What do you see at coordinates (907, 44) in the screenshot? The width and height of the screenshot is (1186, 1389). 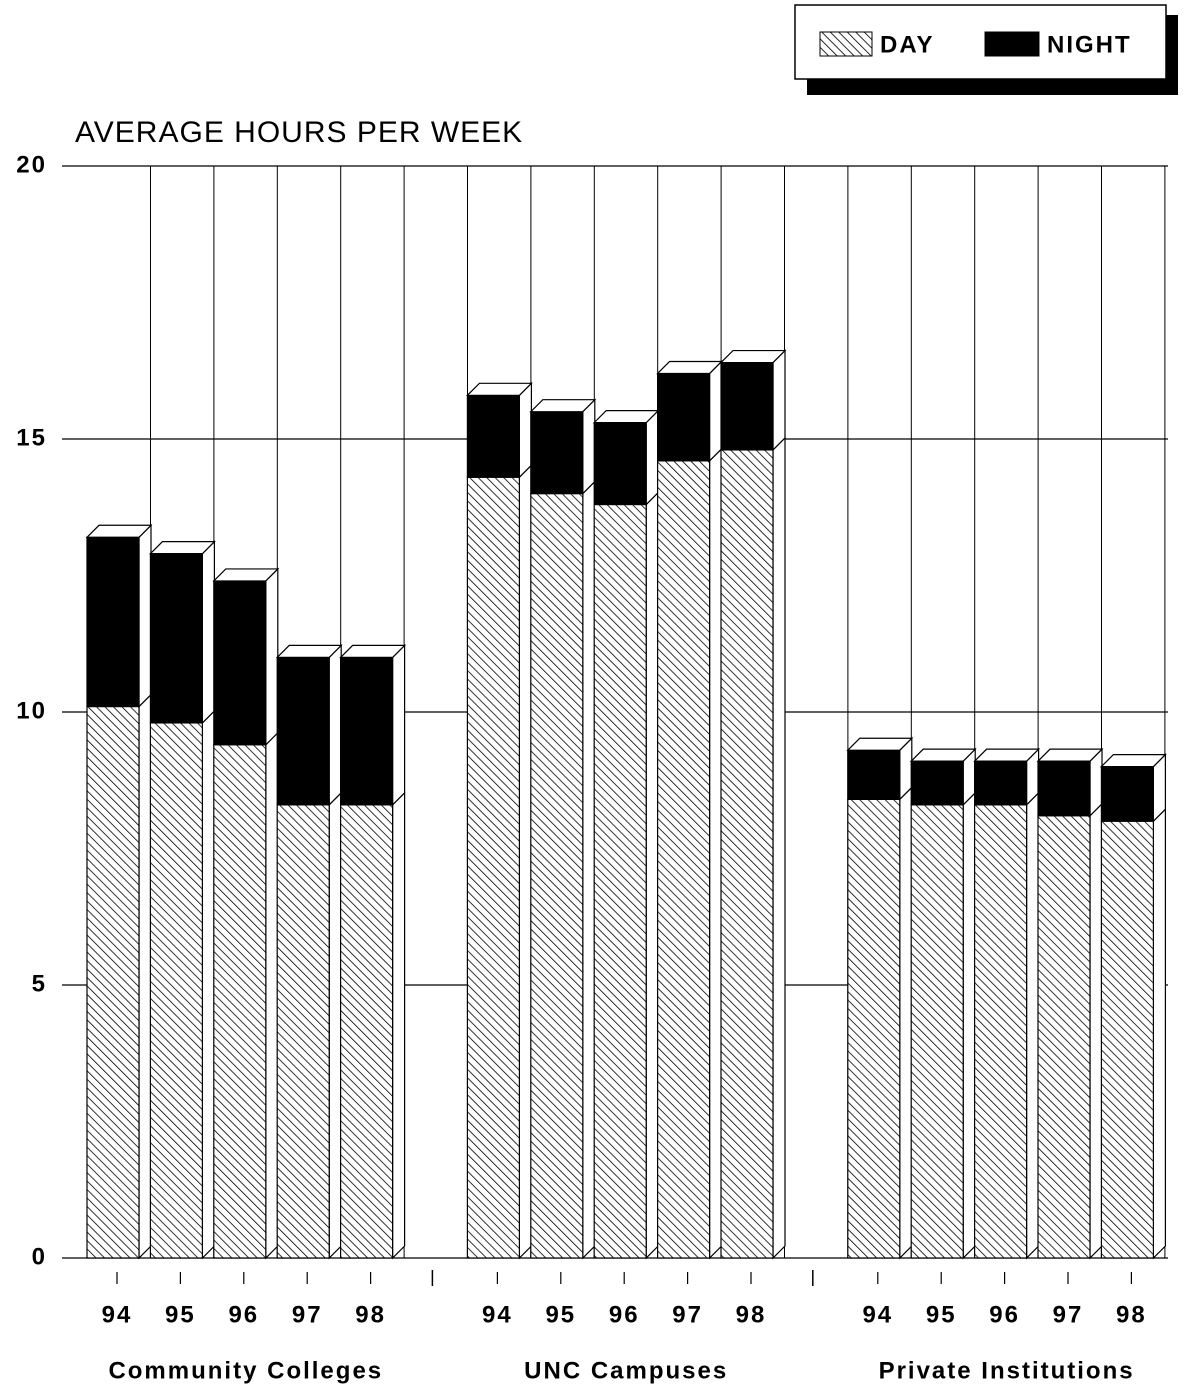 I see `legend-label: DAY` at bounding box center [907, 44].